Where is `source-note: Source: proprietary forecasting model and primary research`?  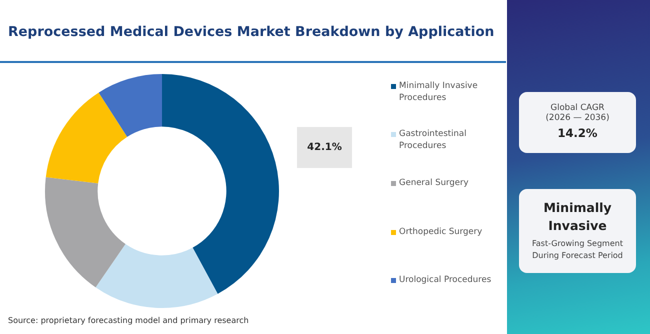
source-note: Source: proprietary forecasting model and primary research is located at coordinates (128, 320).